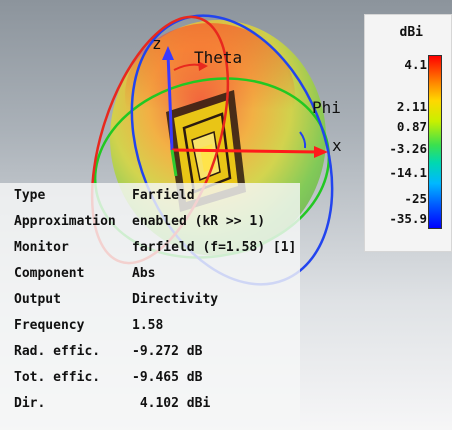 The image size is (452, 430). What do you see at coordinates (171, 403) in the screenshot?
I see `info-value: 4.102 dBi` at bounding box center [171, 403].